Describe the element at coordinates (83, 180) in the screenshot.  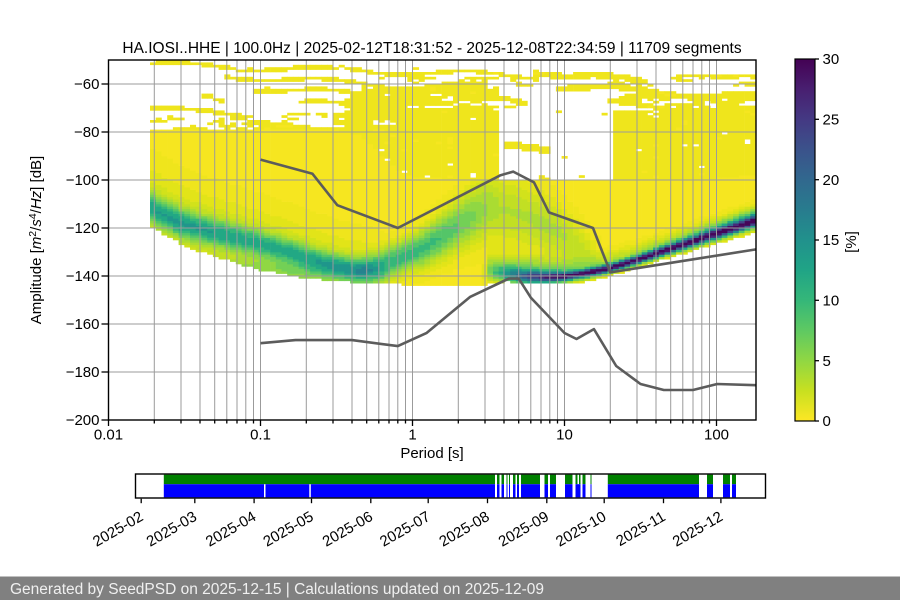
I see `svg-text: −100` at that location.